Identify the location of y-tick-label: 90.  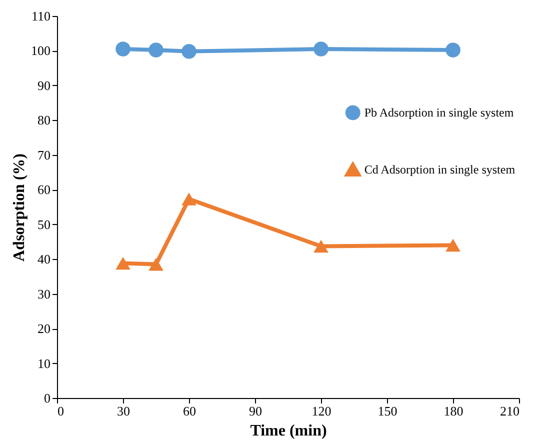
(44, 85).